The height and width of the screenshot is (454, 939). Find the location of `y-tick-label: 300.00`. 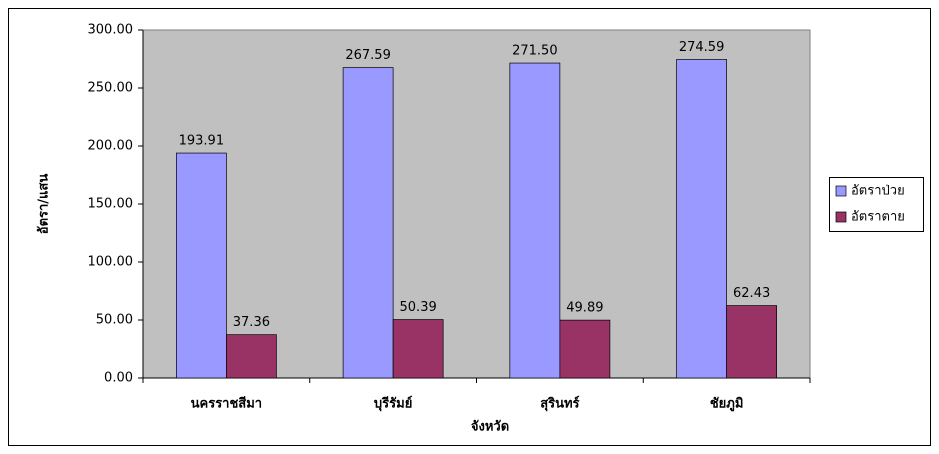

y-tick-label: 300.00 is located at coordinates (111, 30).